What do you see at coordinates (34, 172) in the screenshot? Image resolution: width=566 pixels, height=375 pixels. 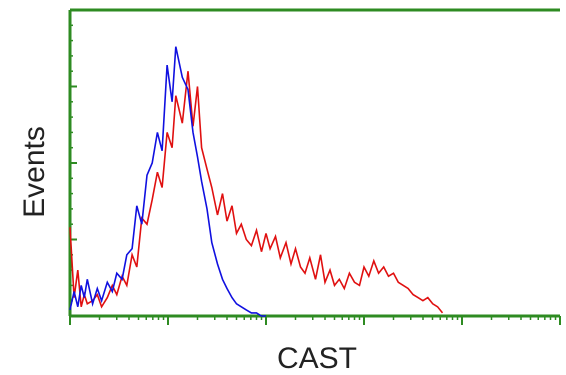 I see `y-axis-label: Events` at bounding box center [34, 172].